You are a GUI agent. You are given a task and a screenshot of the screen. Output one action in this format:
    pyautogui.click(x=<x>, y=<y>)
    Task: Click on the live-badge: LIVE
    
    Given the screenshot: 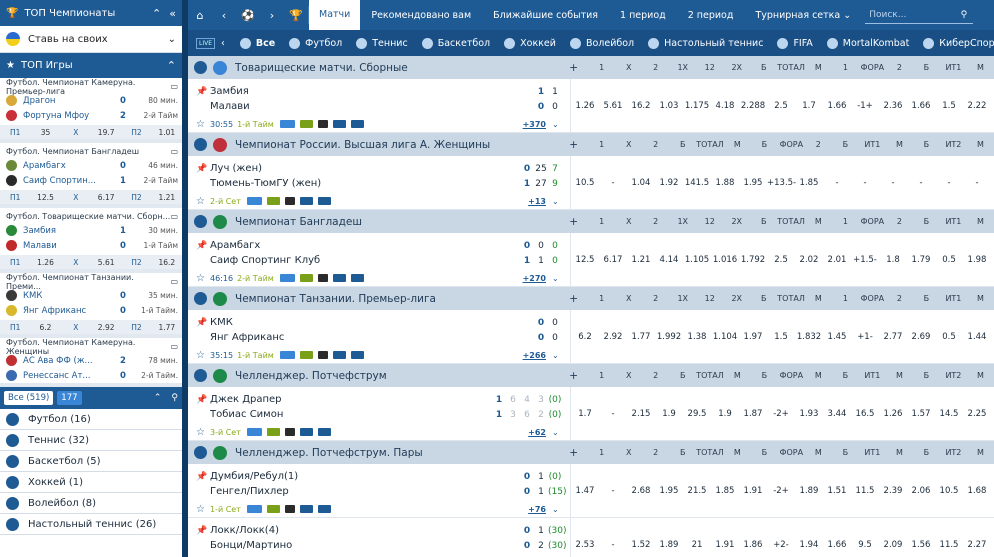 What is the action you would take?
    pyautogui.click(x=206, y=43)
    